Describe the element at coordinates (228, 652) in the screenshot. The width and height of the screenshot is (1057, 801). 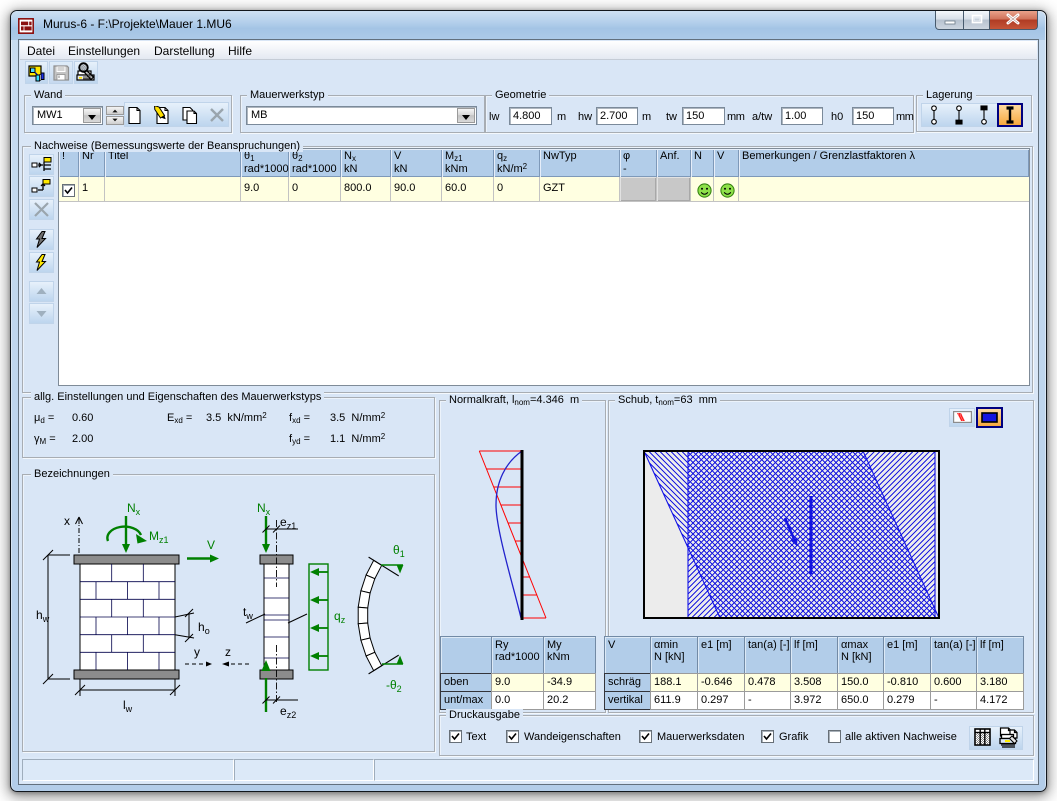
I see `svg-text: z` at that location.